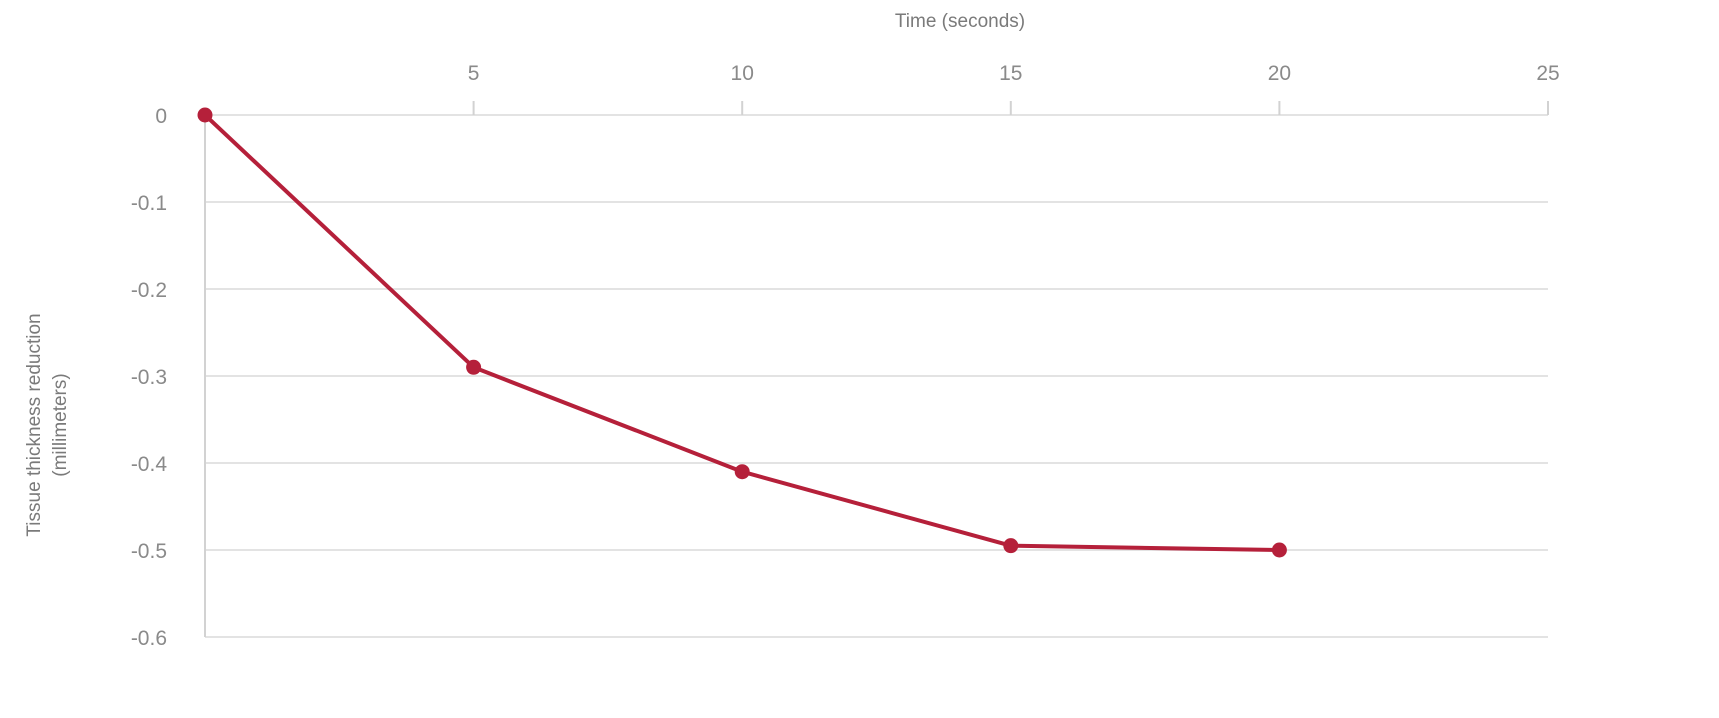 This screenshot has width=1719, height=718. Describe the element at coordinates (149, 464) in the screenshot. I see `y-tick-label: -0.4` at that location.